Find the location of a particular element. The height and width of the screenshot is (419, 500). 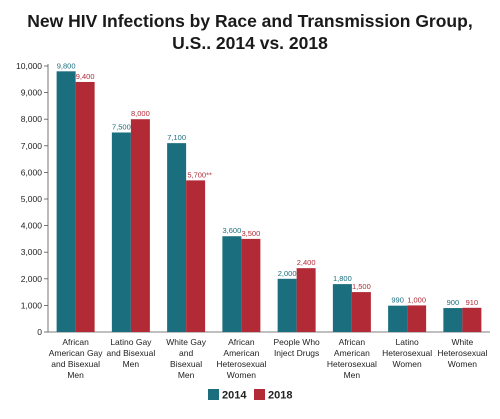

legend-label-2018: 2018 is located at coordinates (280, 396).